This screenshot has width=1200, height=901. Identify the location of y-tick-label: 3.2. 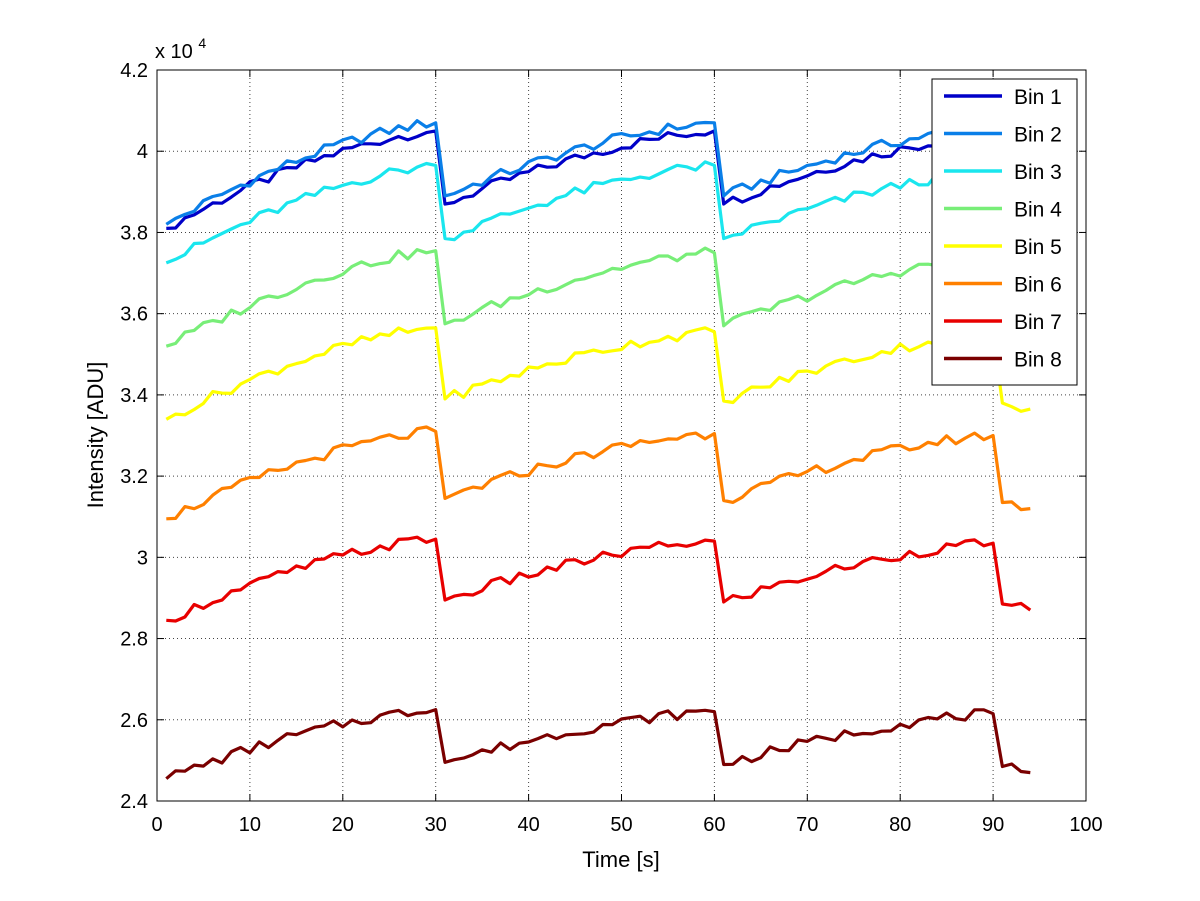
(134, 477).